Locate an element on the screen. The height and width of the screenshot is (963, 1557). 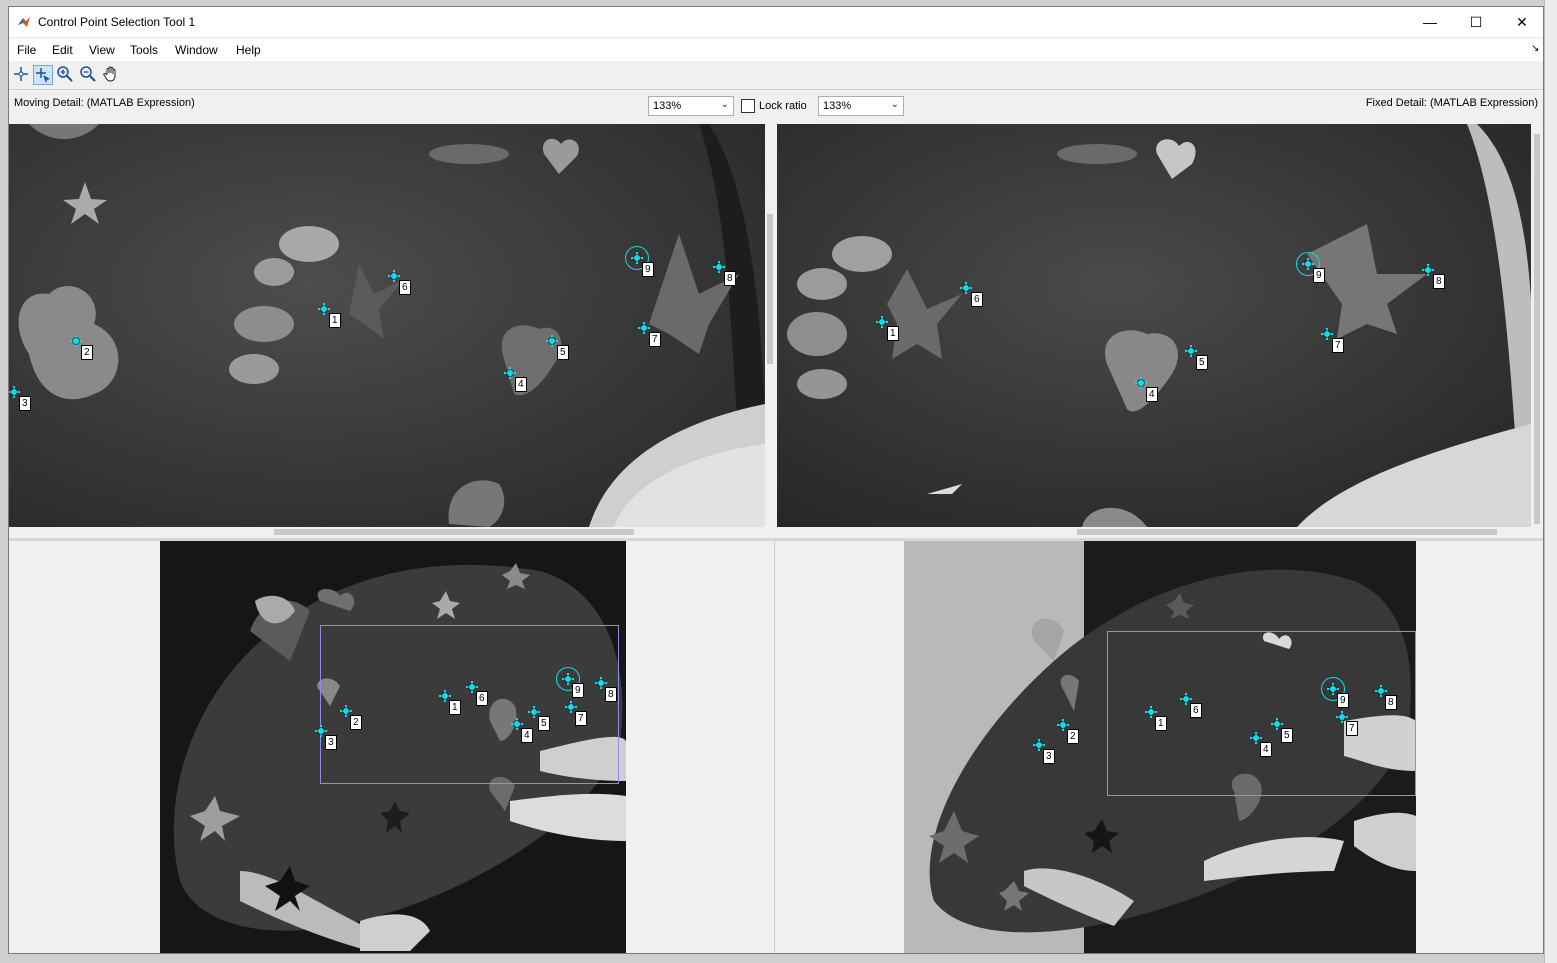
fixed-overview-image is located at coordinates (1160, 747).